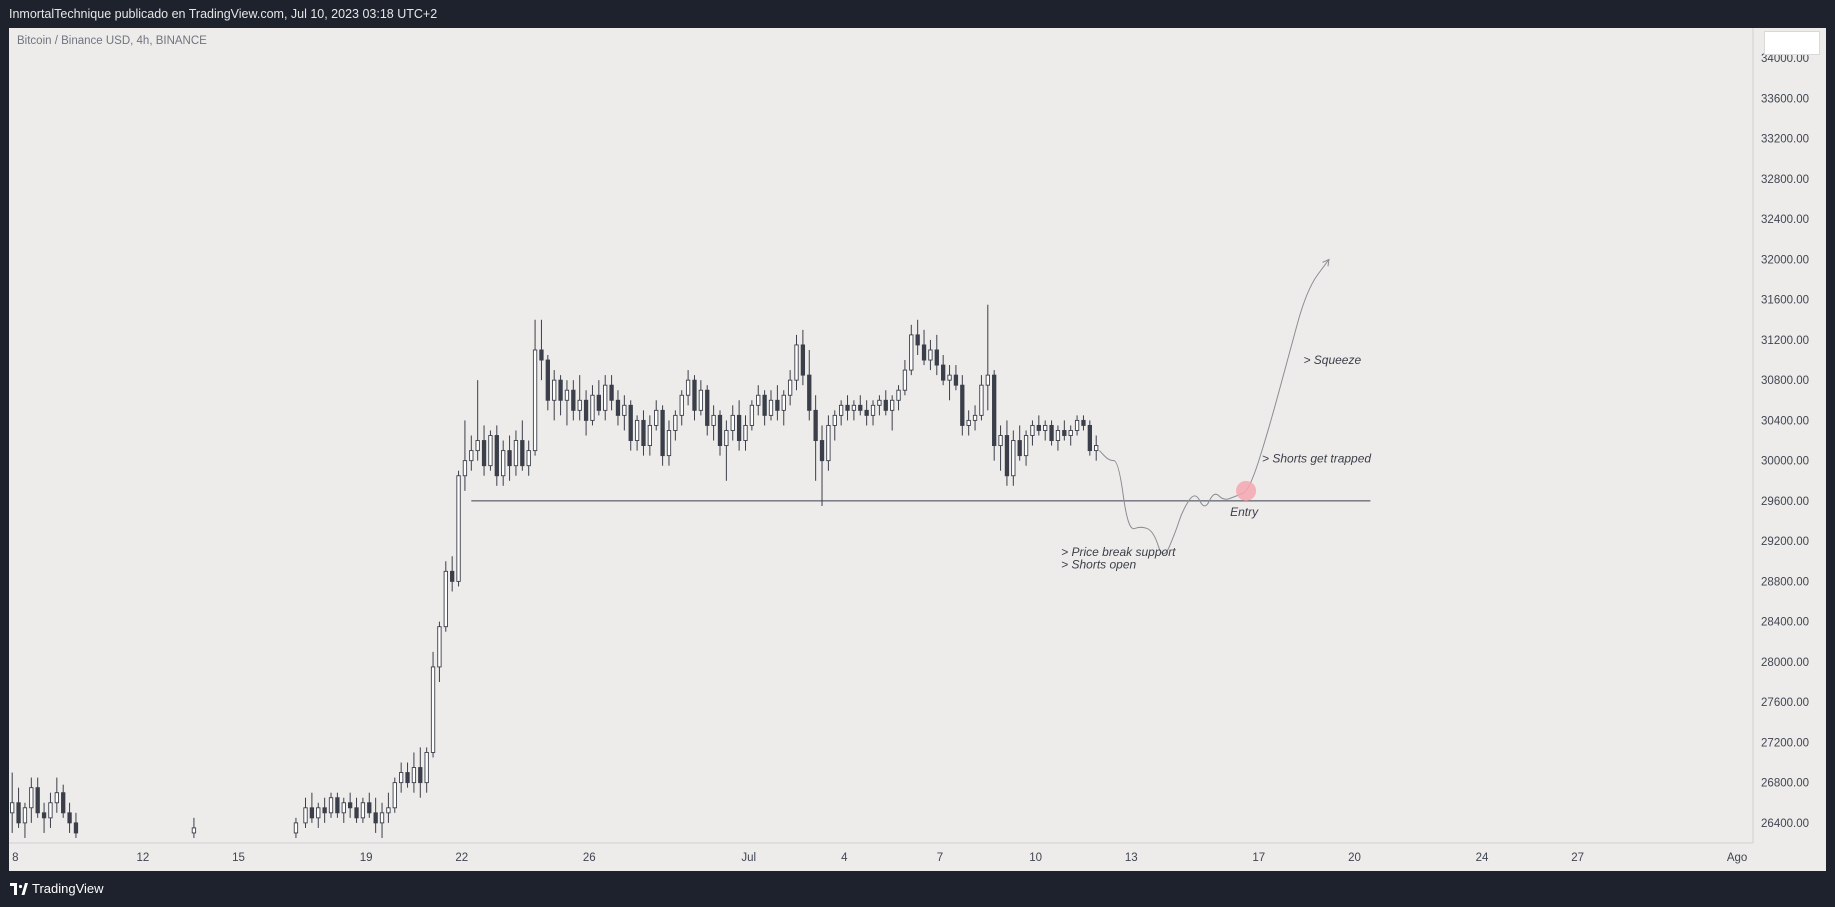 This screenshot has height=907, width=1835. I want to click on y-tick-label: 26800.00, so click(1785, 784).